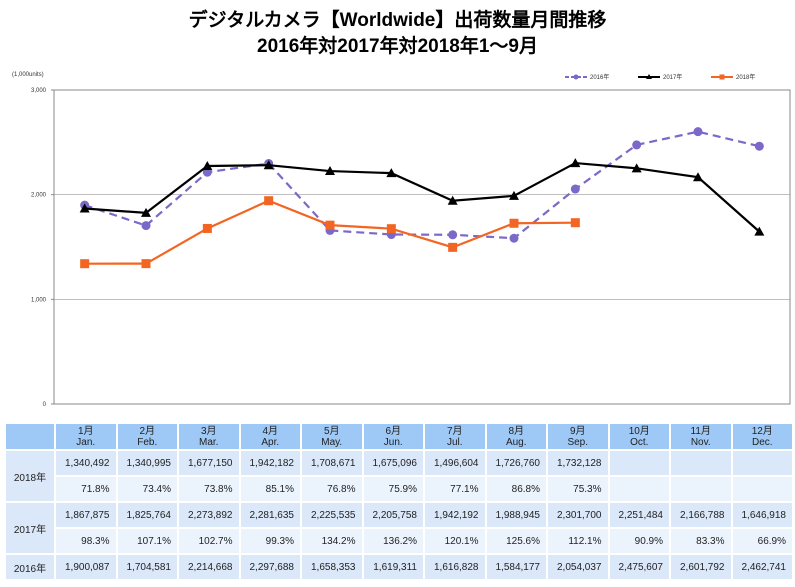  What do you see at coordinates (270, 567) in the screenshot?
I see `units-cell: 2,297,688` at bounding box center [270, 567].